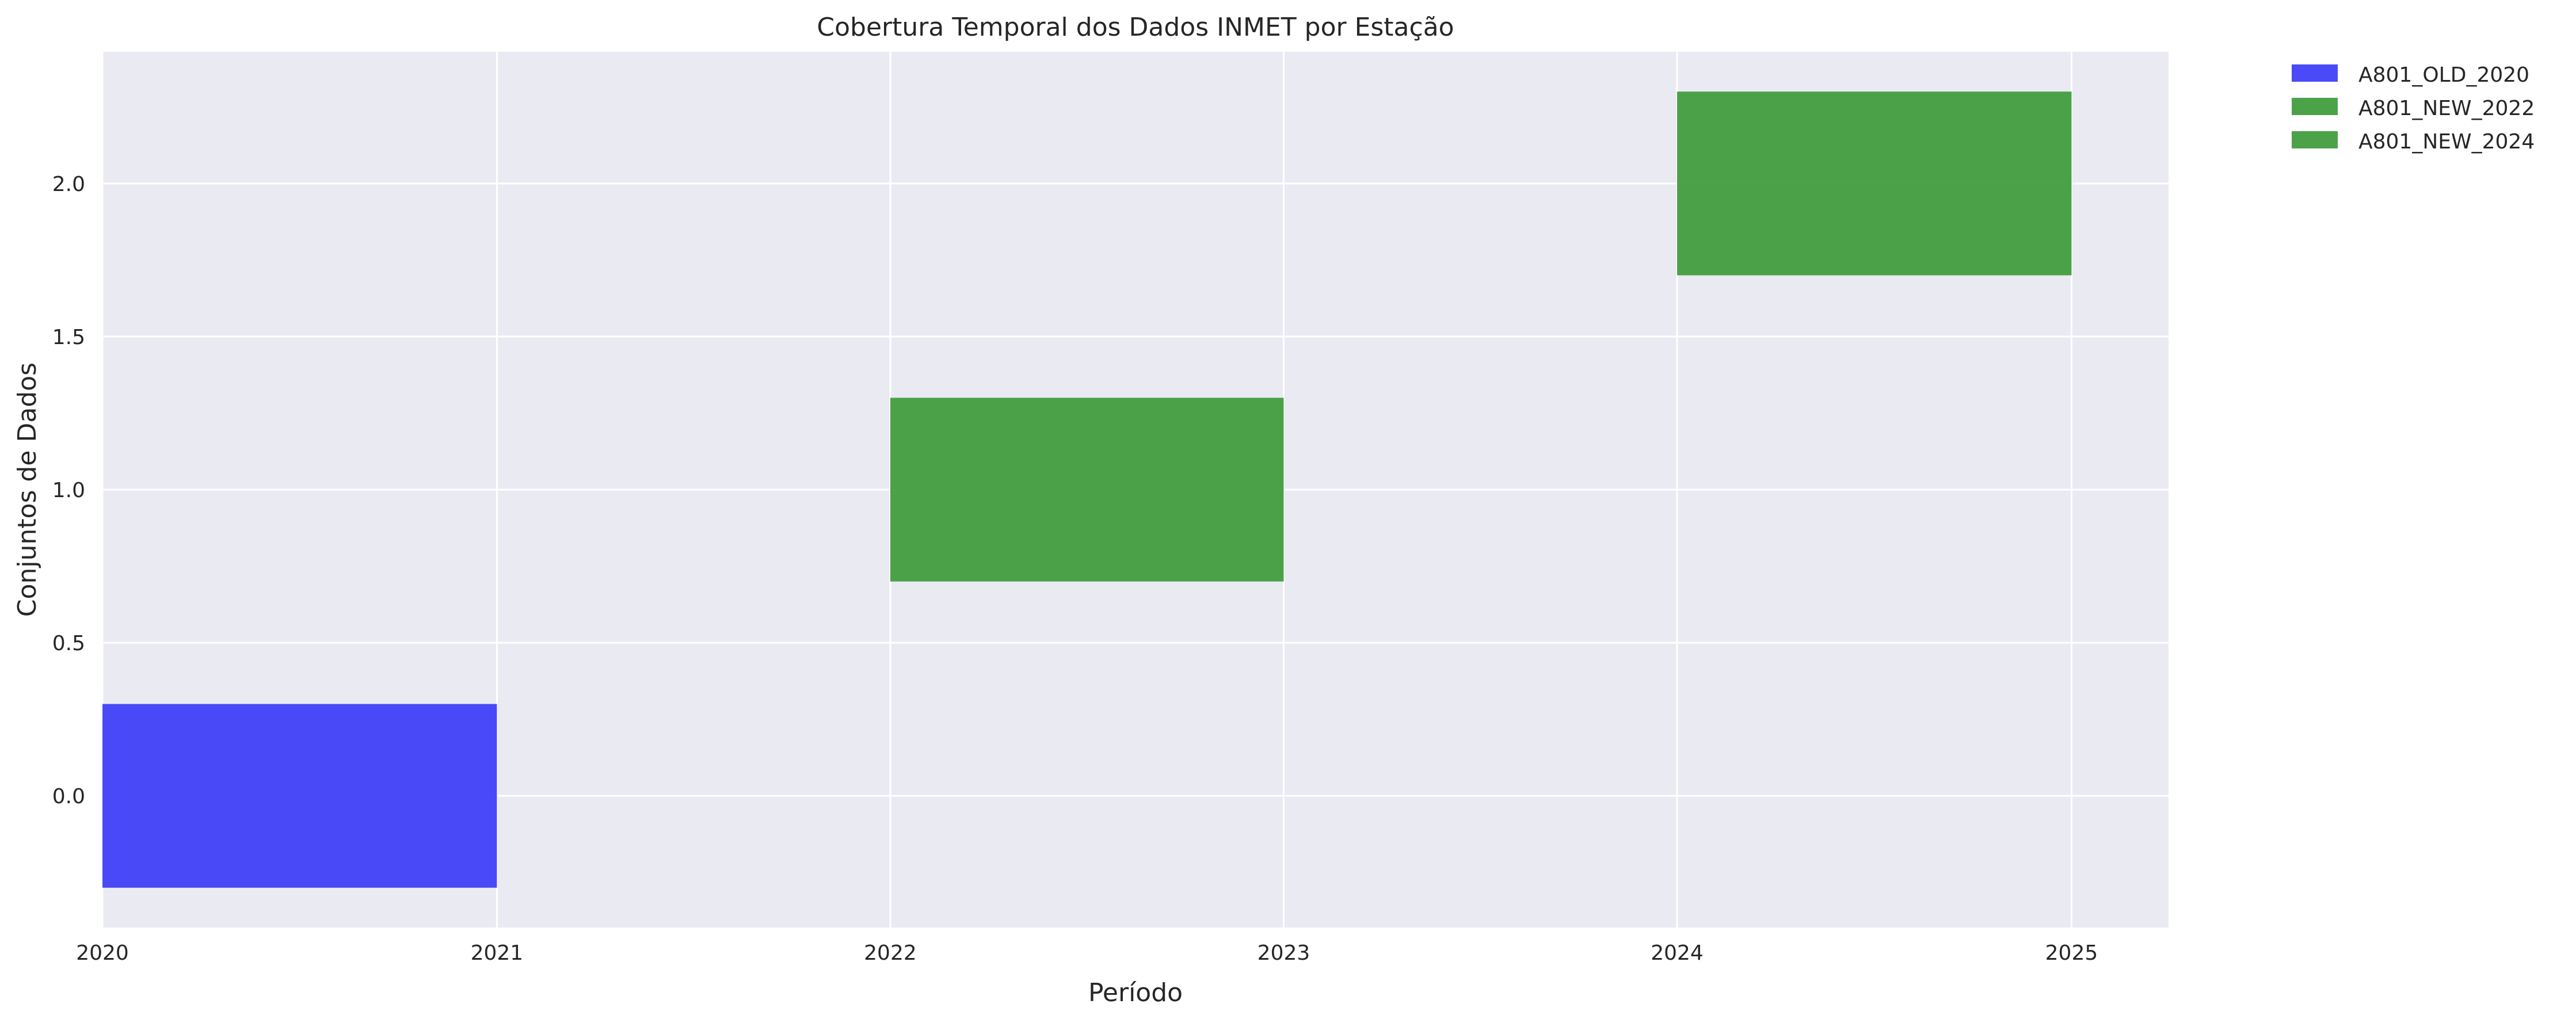 The image size is (2576, 1019). I want to click on legend-label: A801_NEW_2024, so click(2446, 142).